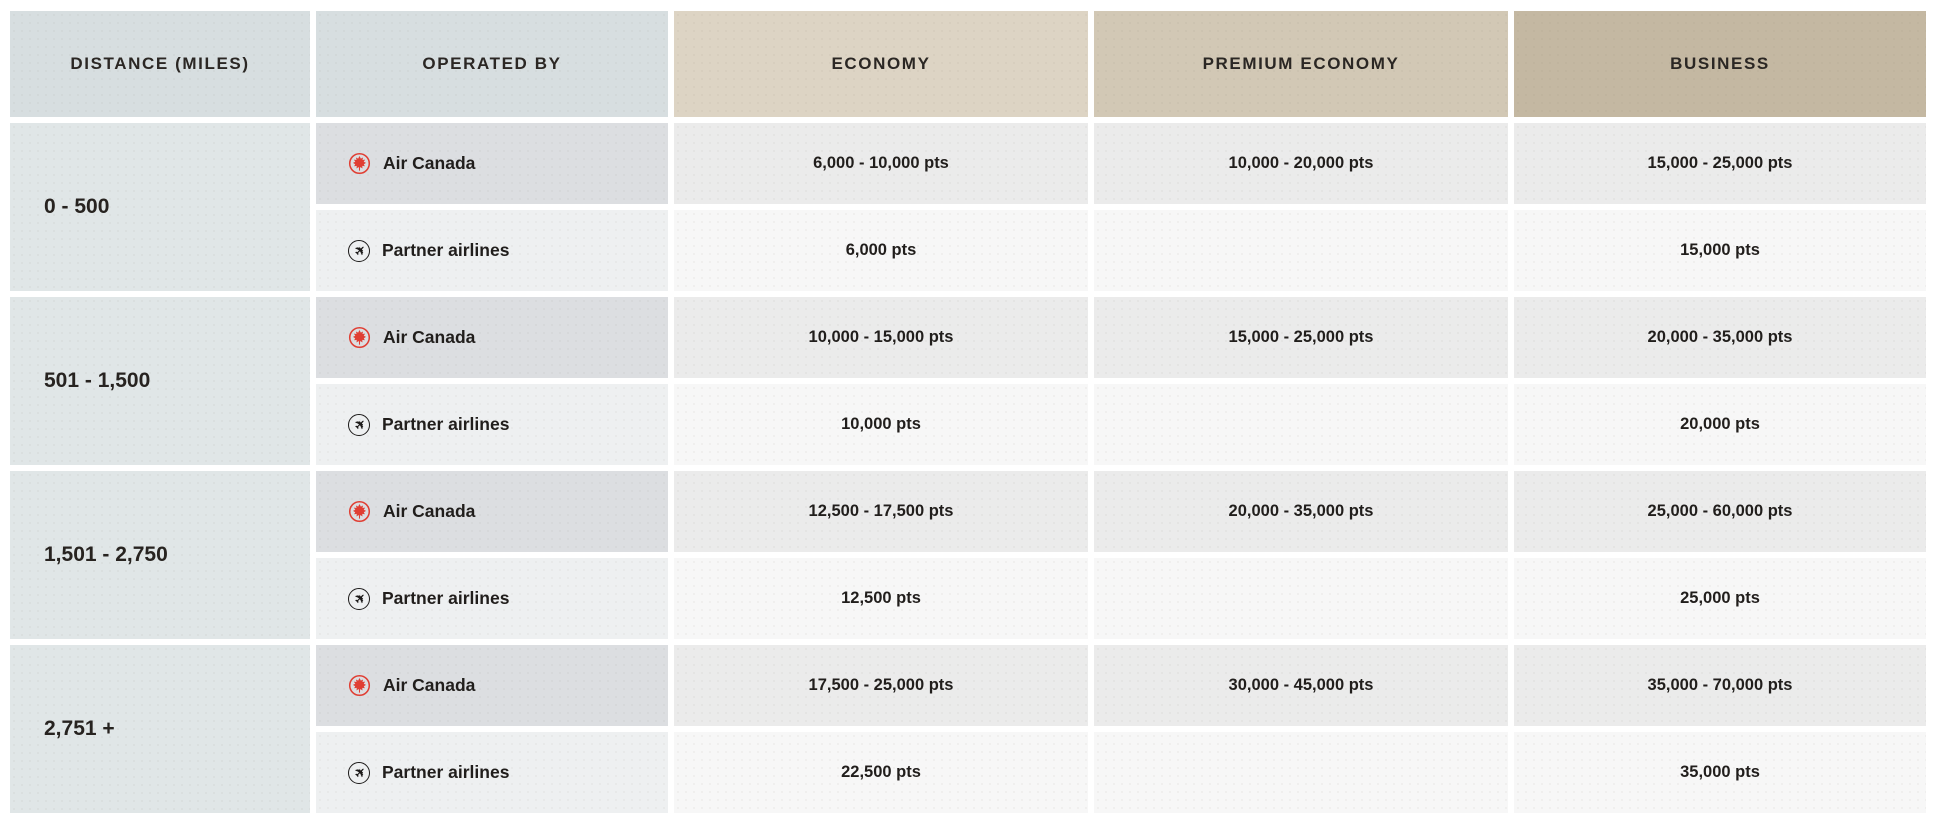  What do you see at coordinates (1301, 337) in the screenshot?
I see `premium-economy-cell: 15,000 - 25,000 pts` at bounding box center [1301, 337].